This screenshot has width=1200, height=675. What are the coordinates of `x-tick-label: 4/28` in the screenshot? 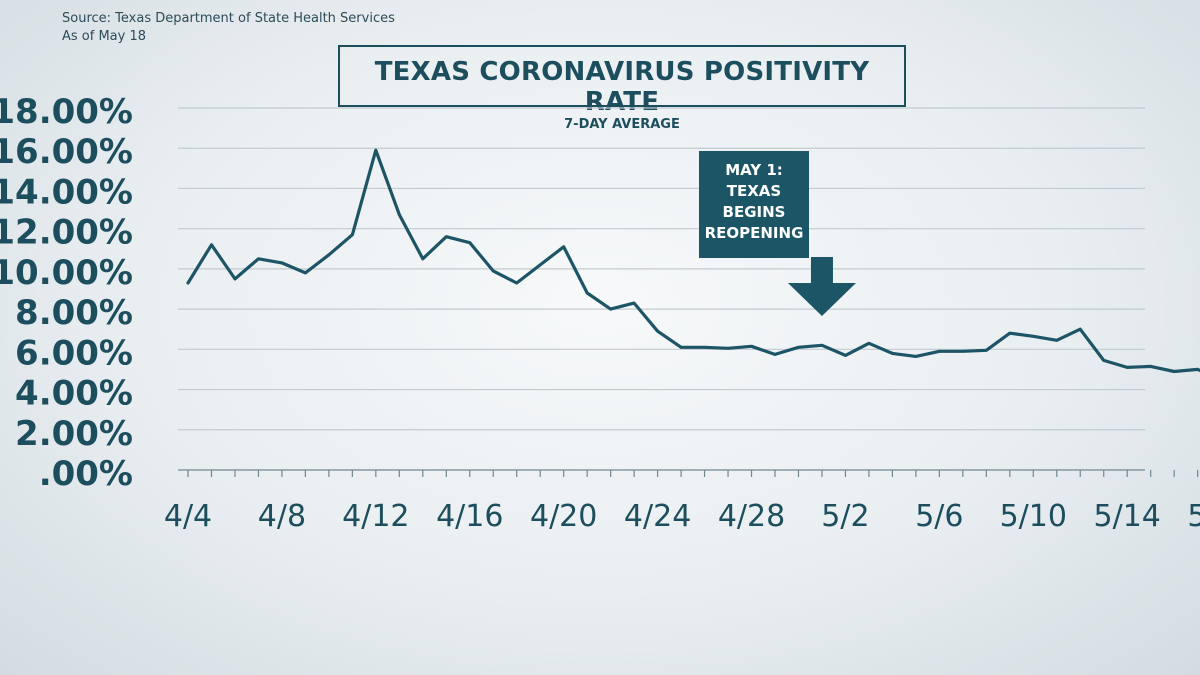 It's located at (751, 516).